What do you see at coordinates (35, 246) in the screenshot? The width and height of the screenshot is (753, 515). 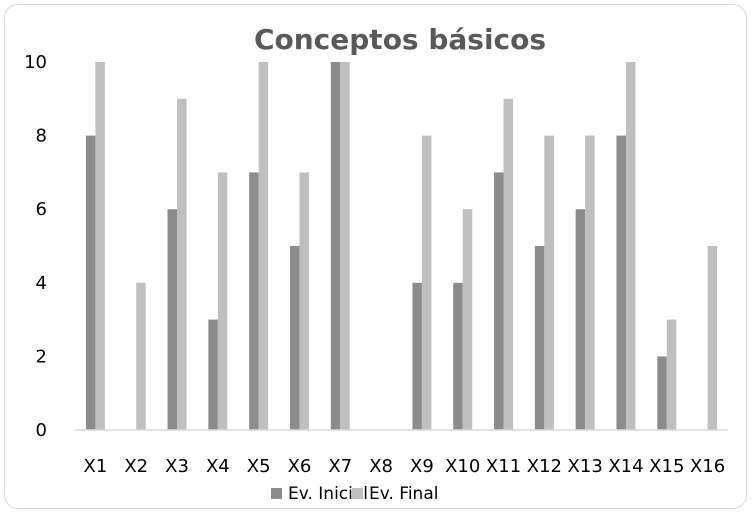 I see `y-axis-ticks: 0 2 4 6 8 10` at bounding box center [35, 246].